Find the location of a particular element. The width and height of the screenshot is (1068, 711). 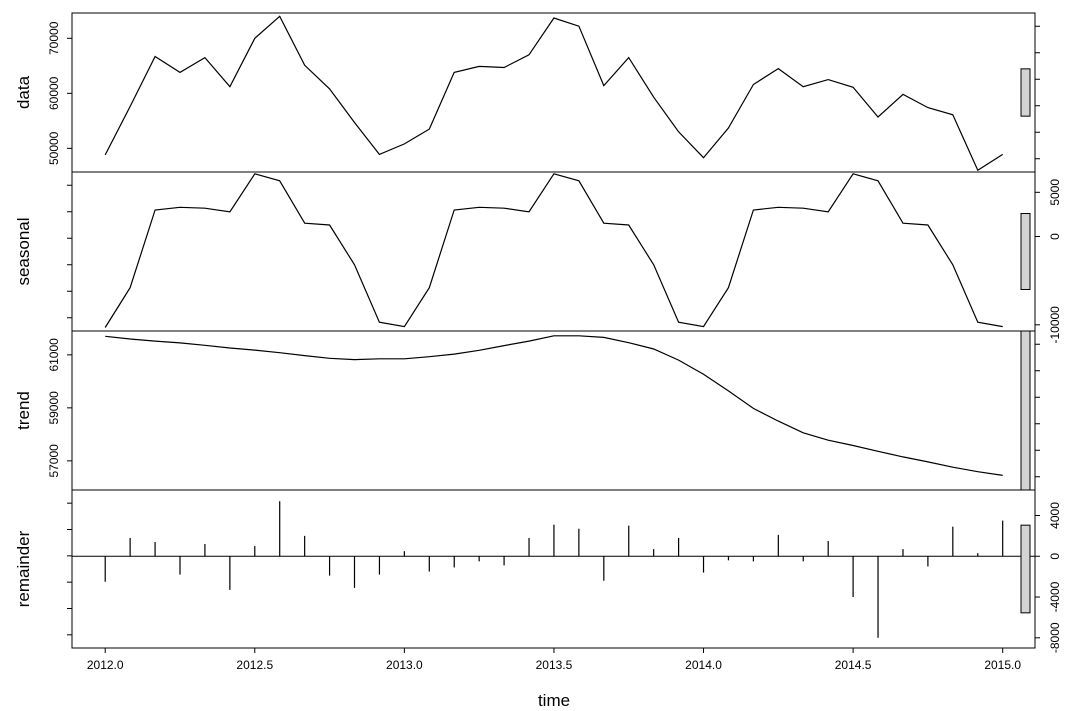

panel-label-trend: trend is located at coordinates (23, 410).